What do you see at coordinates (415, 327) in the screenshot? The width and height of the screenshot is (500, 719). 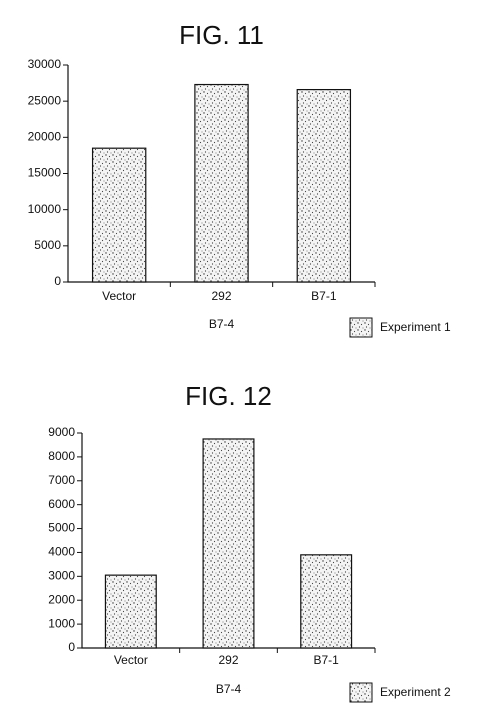 I see `legend-label: Experiment 1` at bounding box center [415, 327].